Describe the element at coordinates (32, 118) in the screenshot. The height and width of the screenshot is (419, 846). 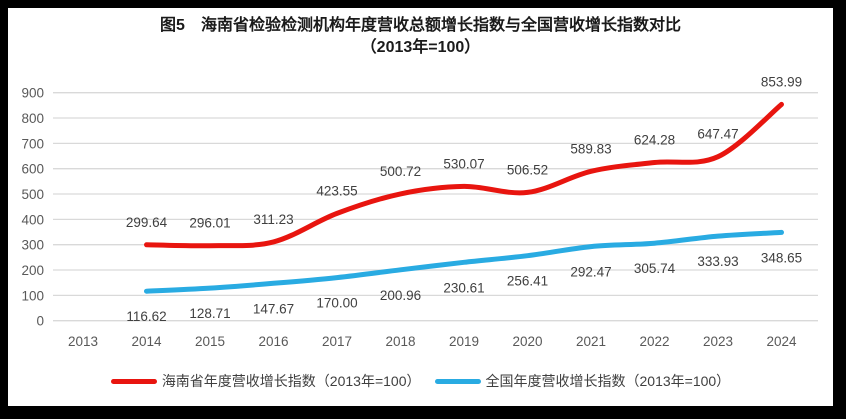
I see `y-axis-tick-label: 800` at that location.